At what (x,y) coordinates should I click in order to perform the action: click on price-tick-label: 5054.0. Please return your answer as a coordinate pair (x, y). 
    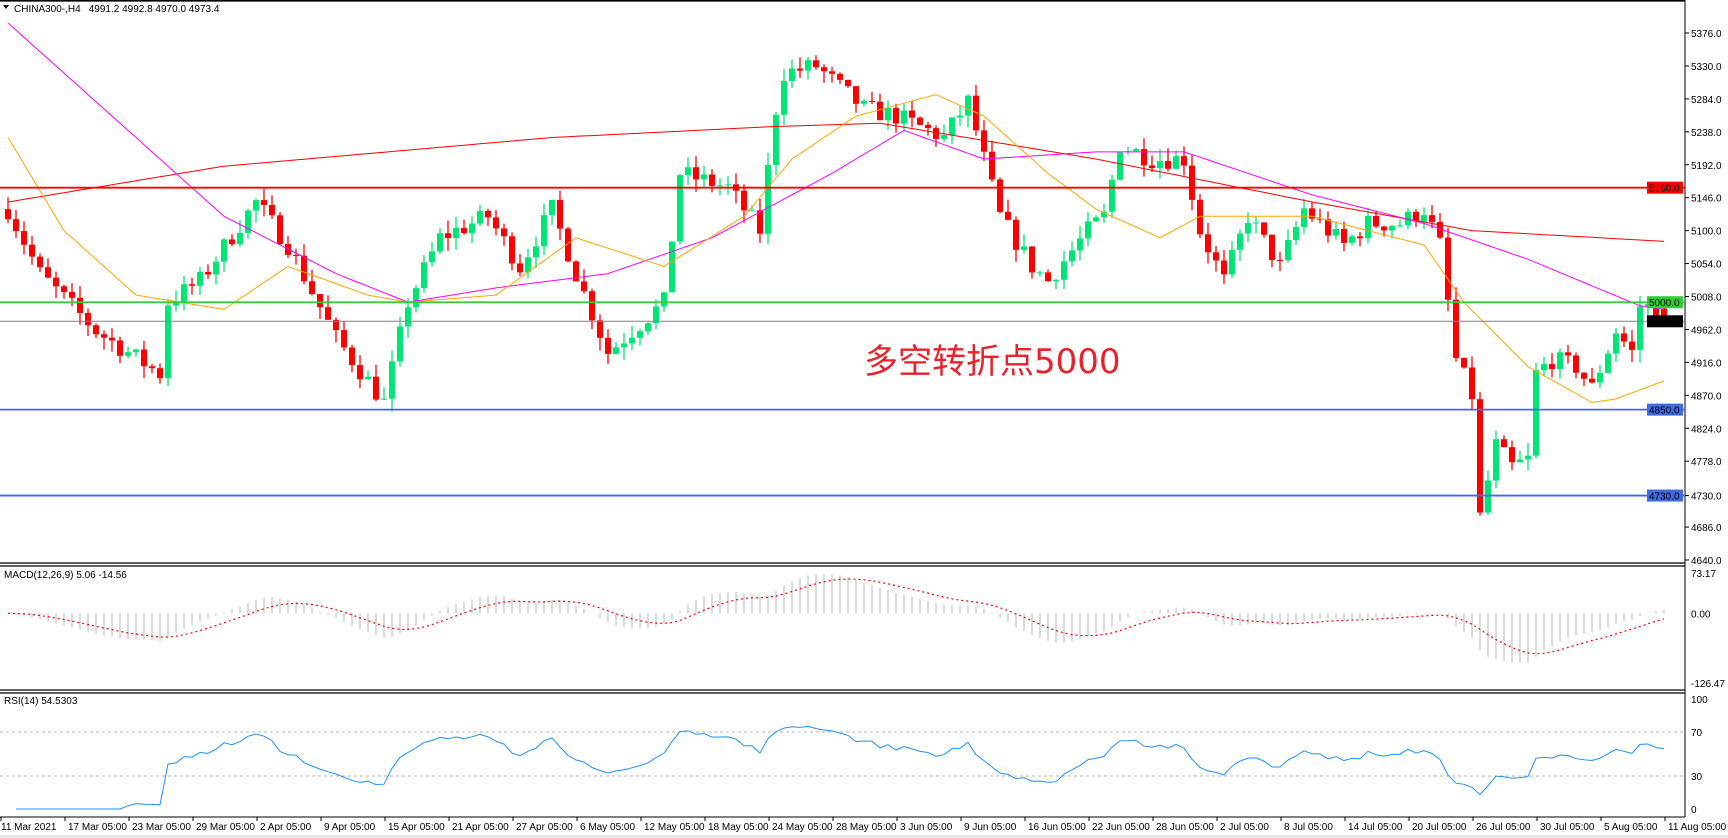
    Looking at the image, I should click on (1706, 265).